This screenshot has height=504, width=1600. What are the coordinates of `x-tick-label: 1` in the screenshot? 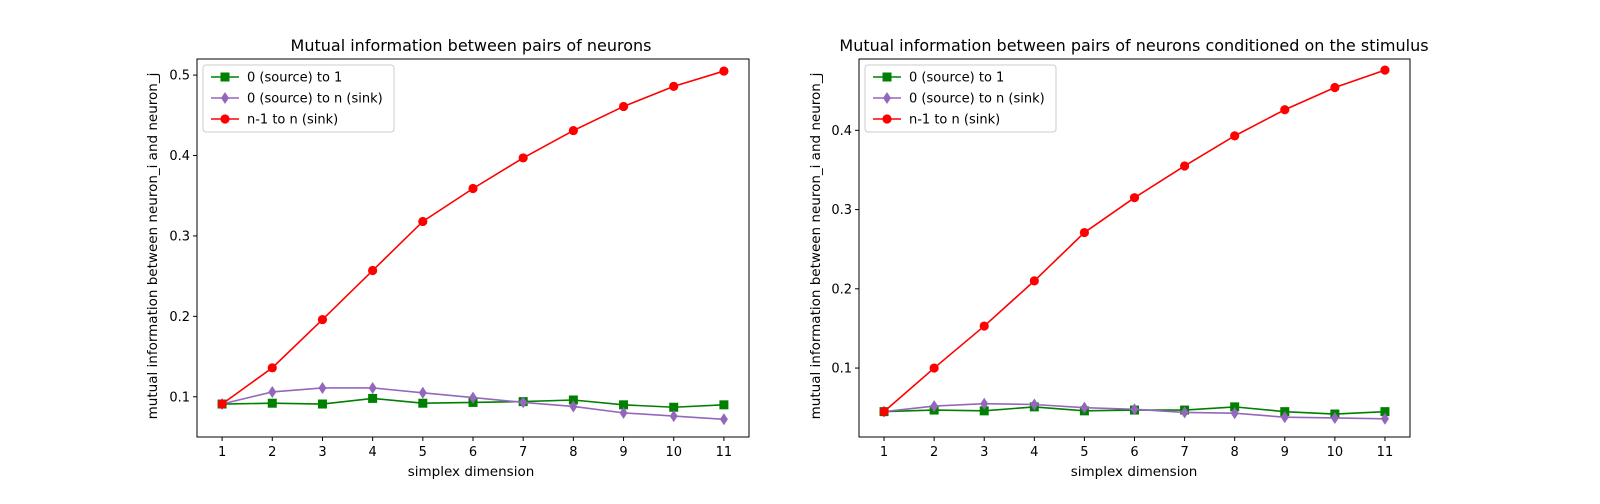 It's located at (884, 452).